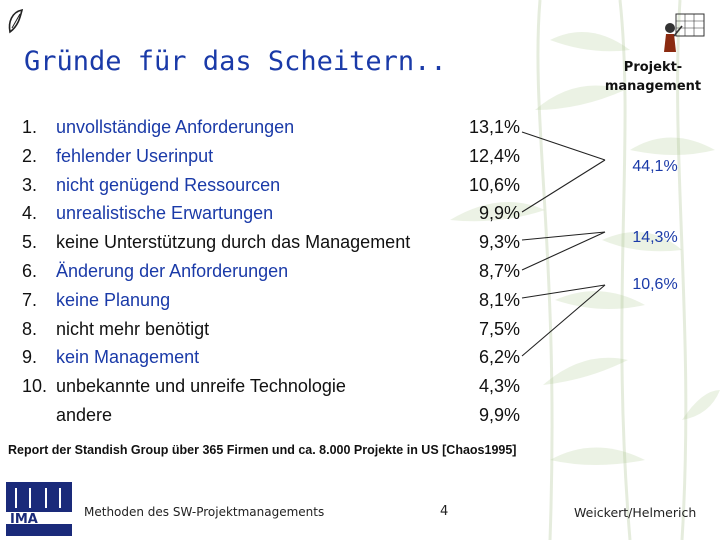 The height and width of the screenshot is (540, 720). Describe the element at coordinates (235, 61) in the screenshot. I see `page-title: Gründe für das Scheitern..` at that location.